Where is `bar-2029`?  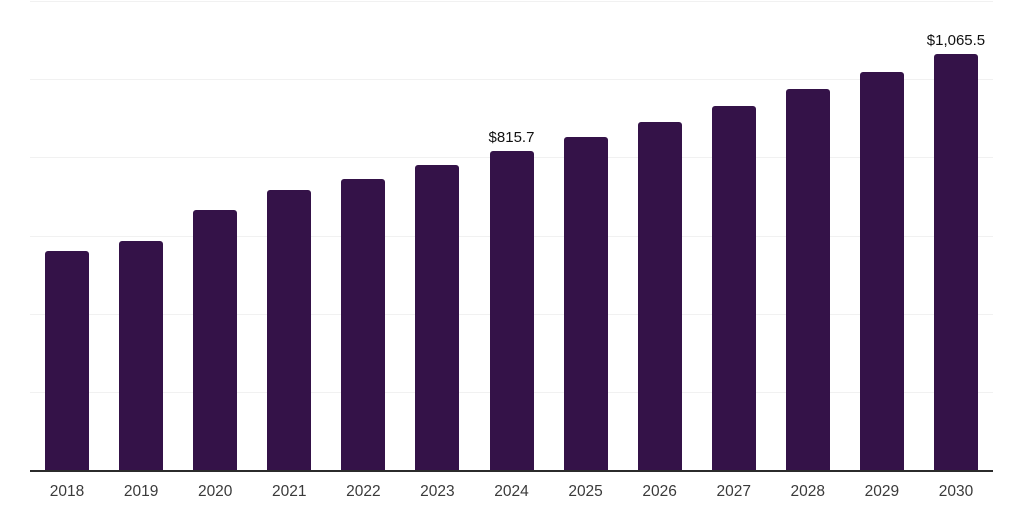
bar-2029 is located at coordinates (881, 270).